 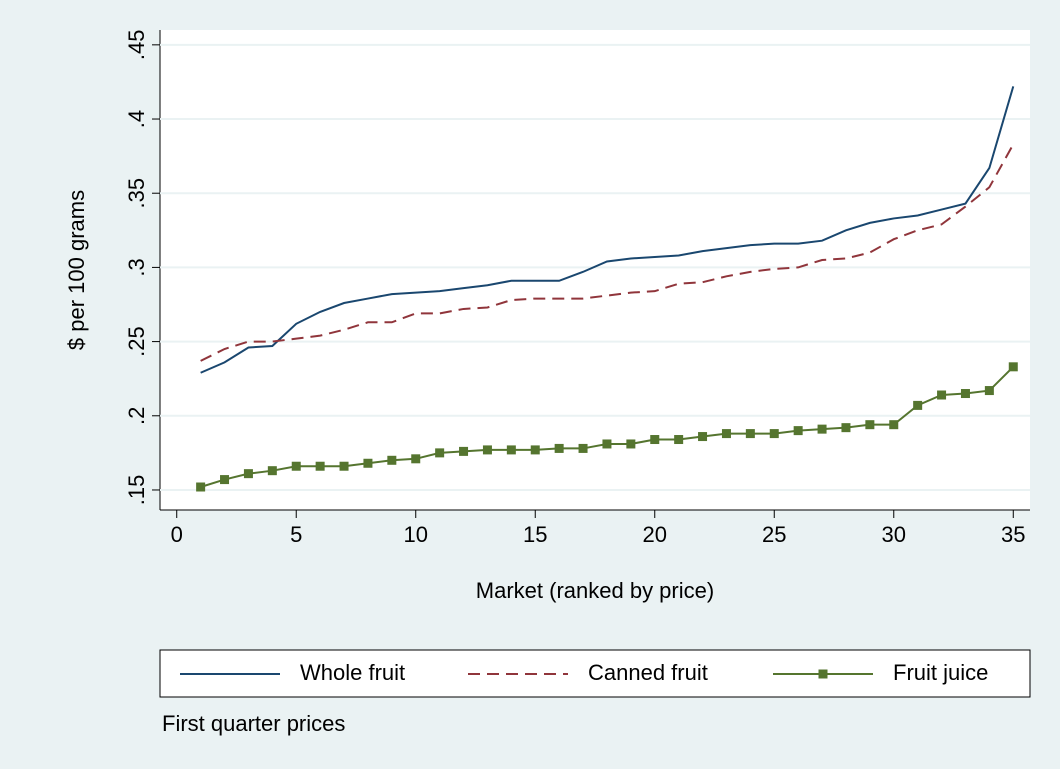 What do you see at coordinates (894, 534) in the screenshot?
I see `x-tick-label: 30` at bounding box center [894, 534].